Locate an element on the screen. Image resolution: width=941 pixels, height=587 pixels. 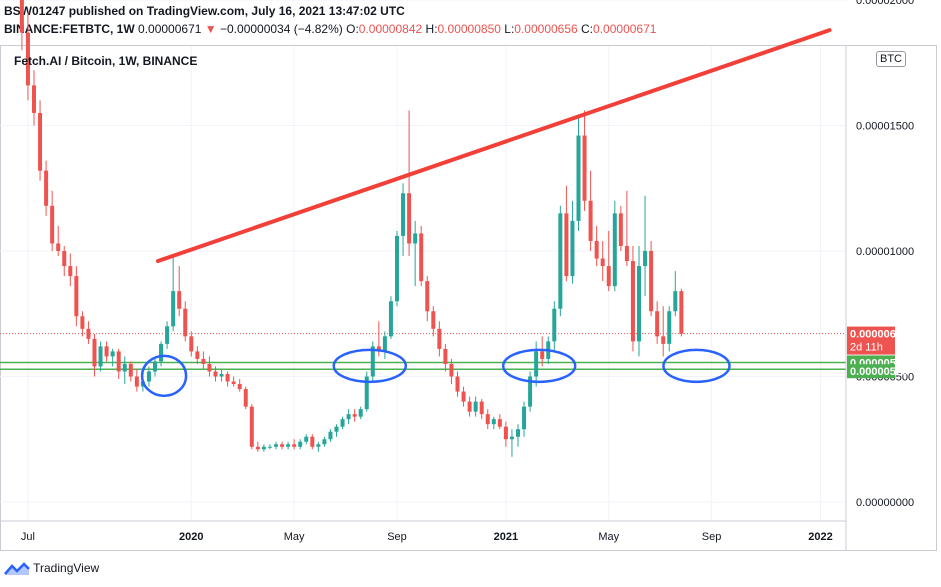
currency-badge: BTC is located at coordinates (891, 59).